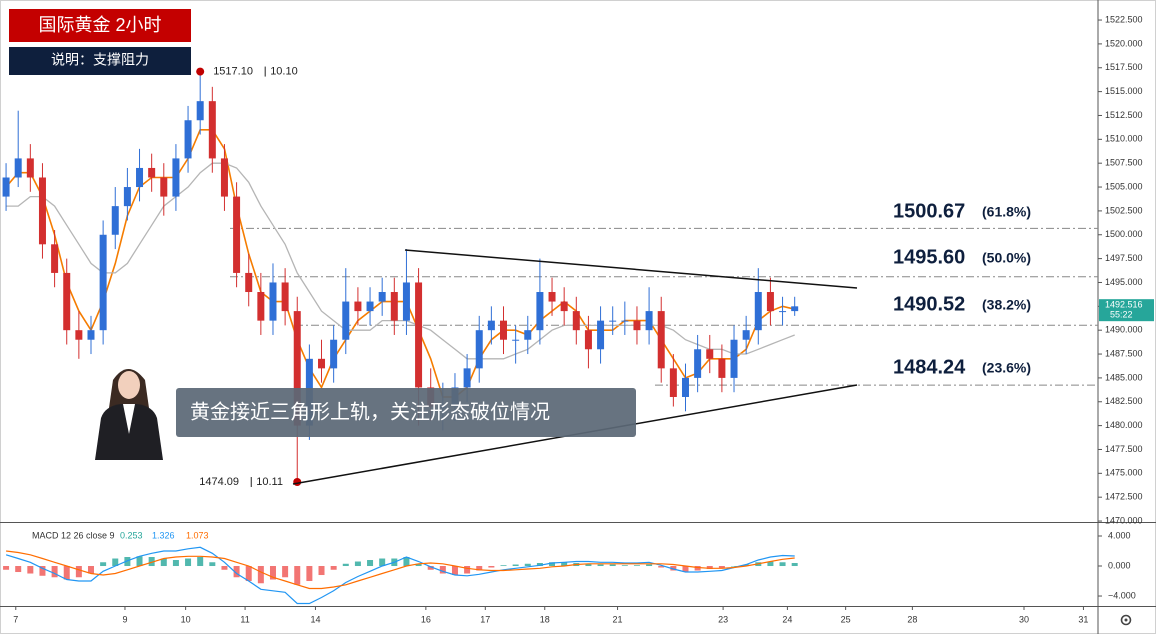 Image resolution: width=1156 pixels, height=634 pixels. Describe the element at coordinates (723, 619) in the screenshot. I see `x-tick-label: 23` at that location.